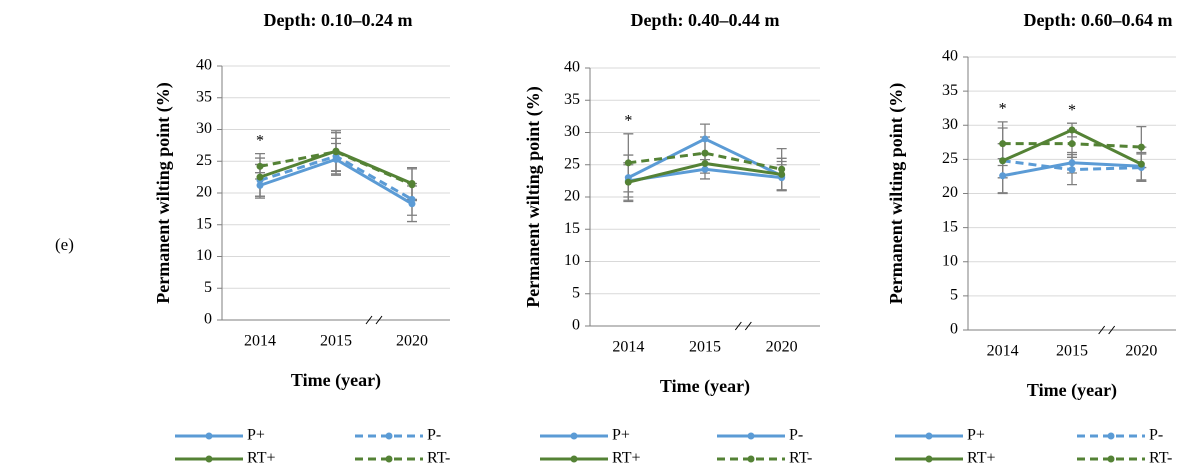 This screenshot has width=1197, height=473. I want to click on series-line, so click(336, 168).